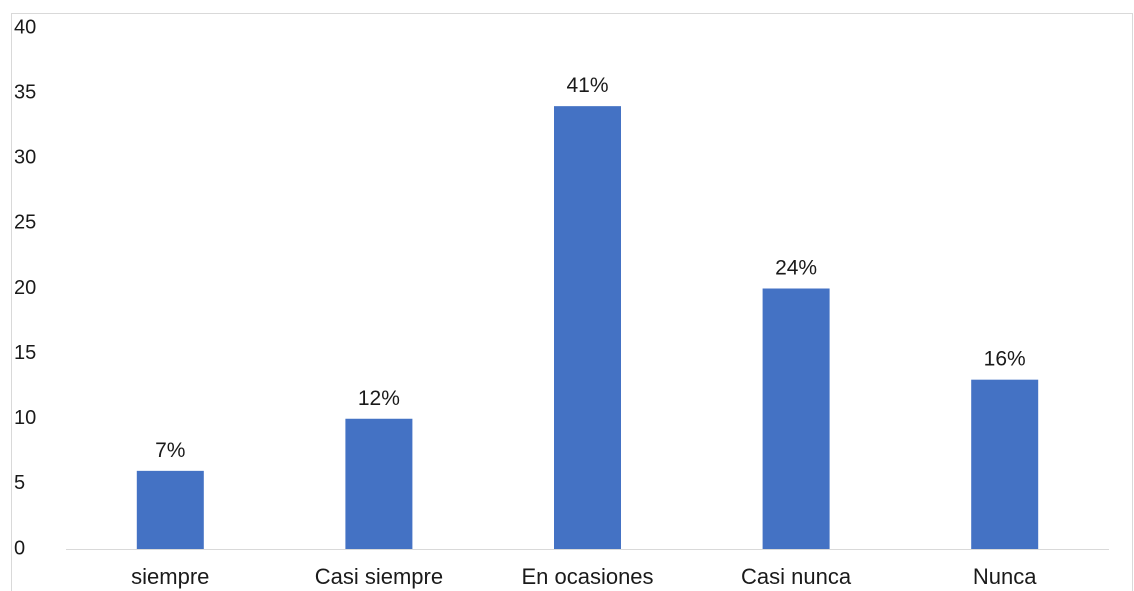  What do you see at coordinates (796, 268) in the screenshot?
I see `data-label: 24%` at bounding box center [796, 268].